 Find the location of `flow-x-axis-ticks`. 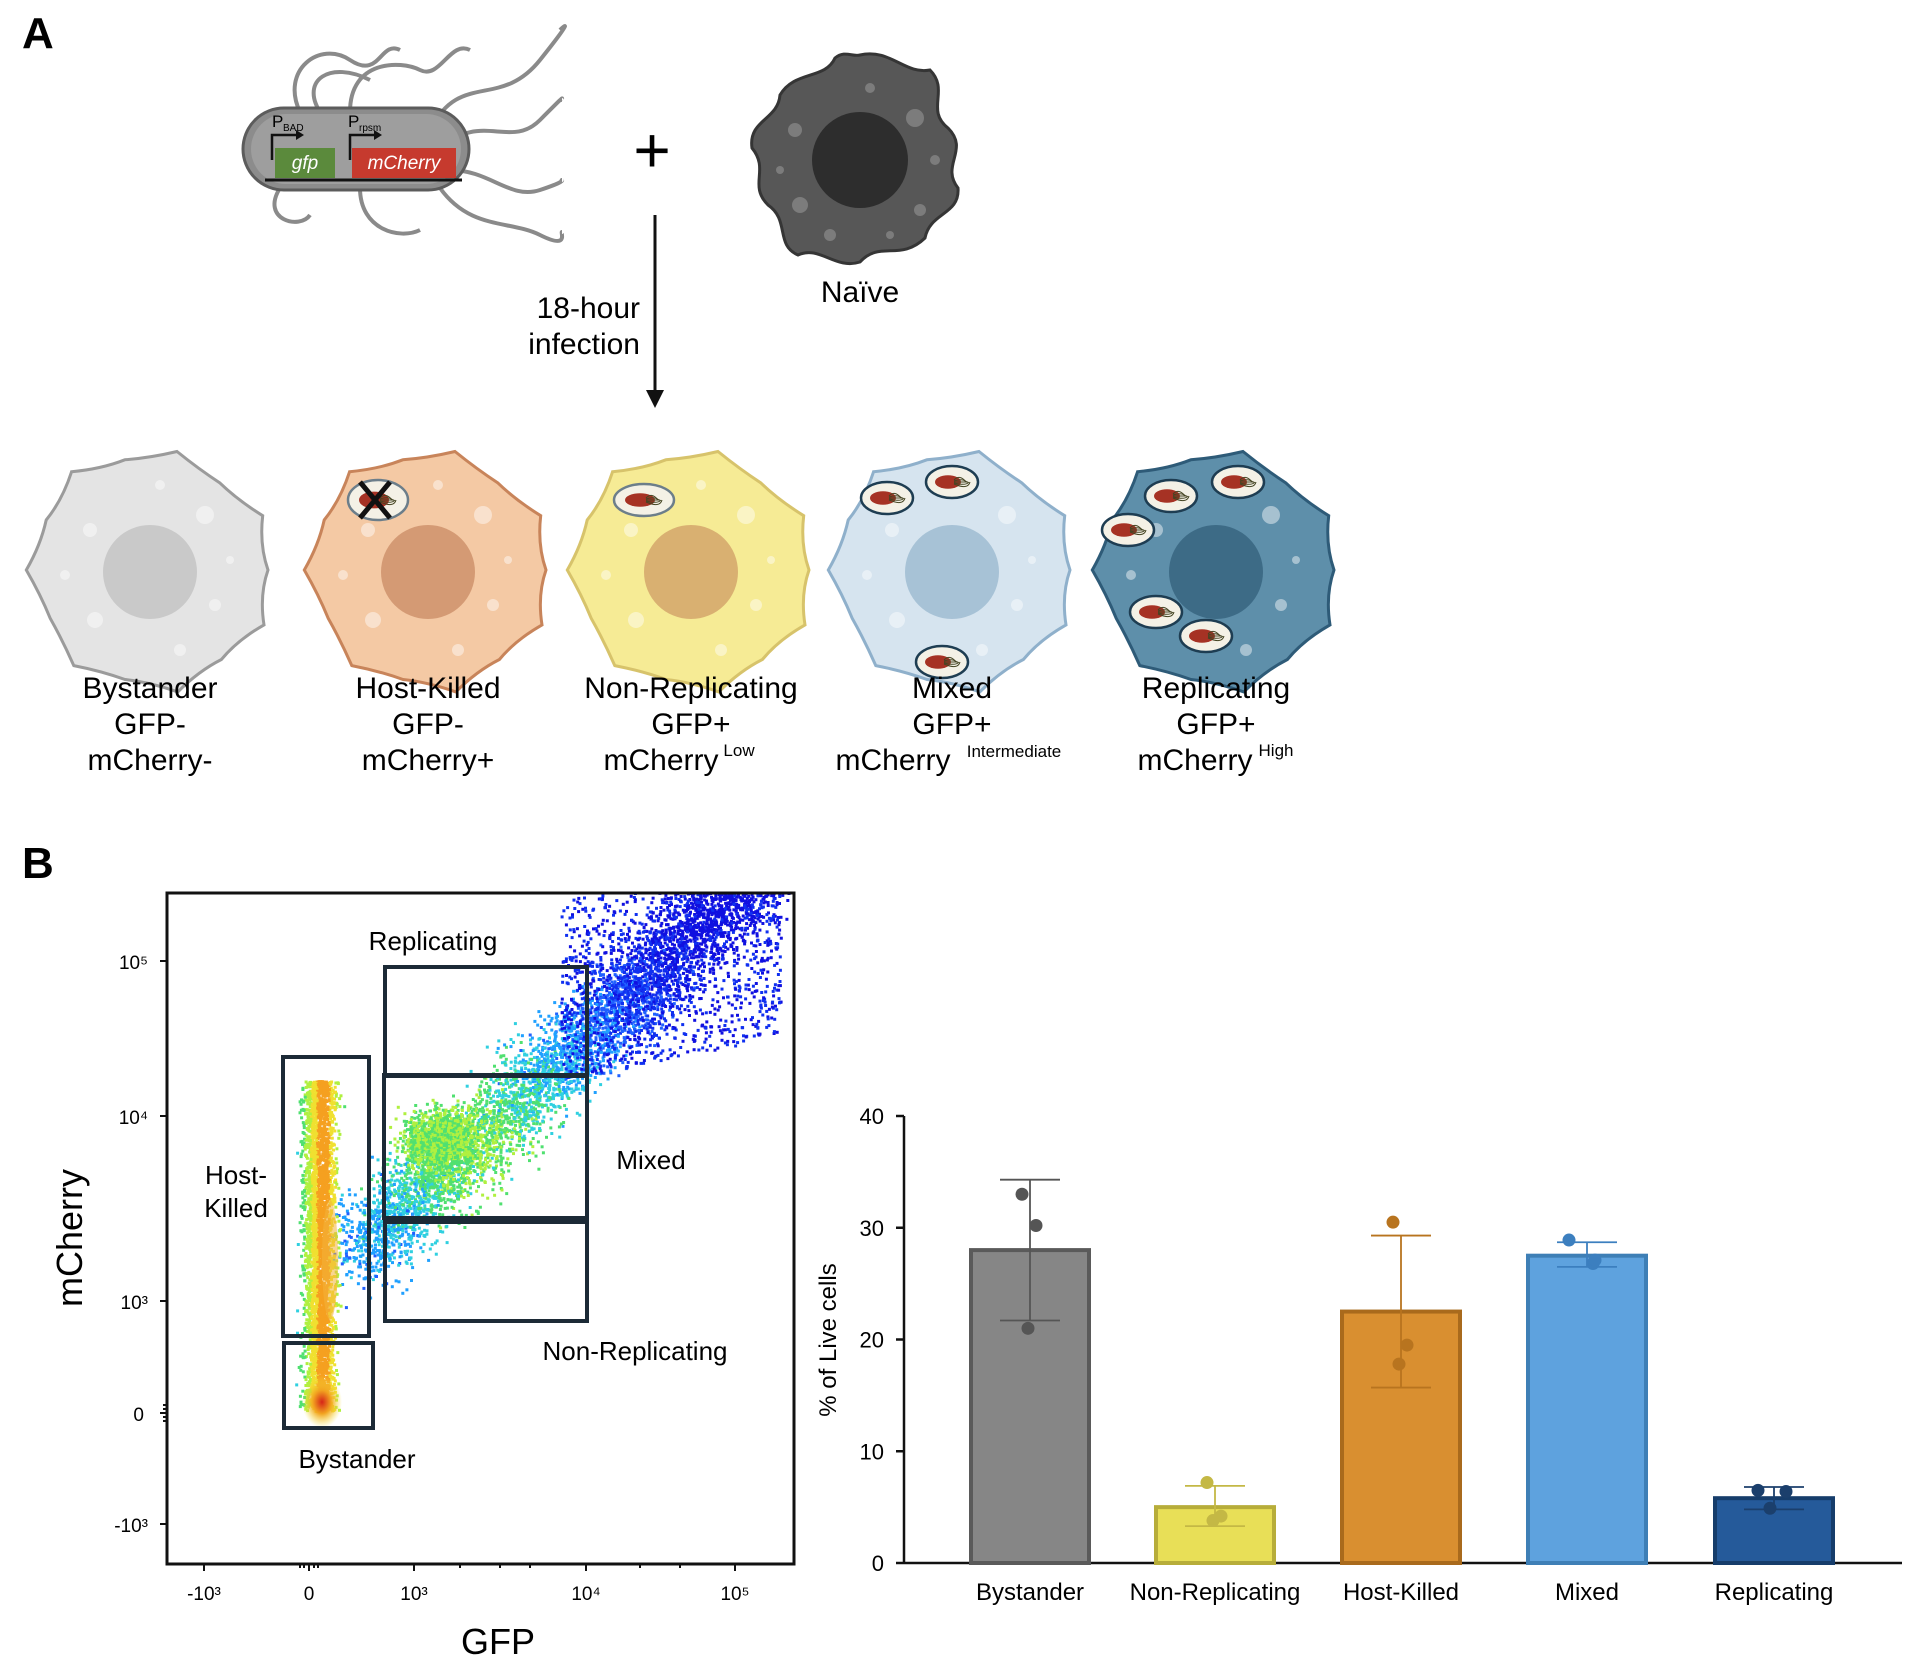

flow-x-axis-ticks is located at coordinates (469, 1567).